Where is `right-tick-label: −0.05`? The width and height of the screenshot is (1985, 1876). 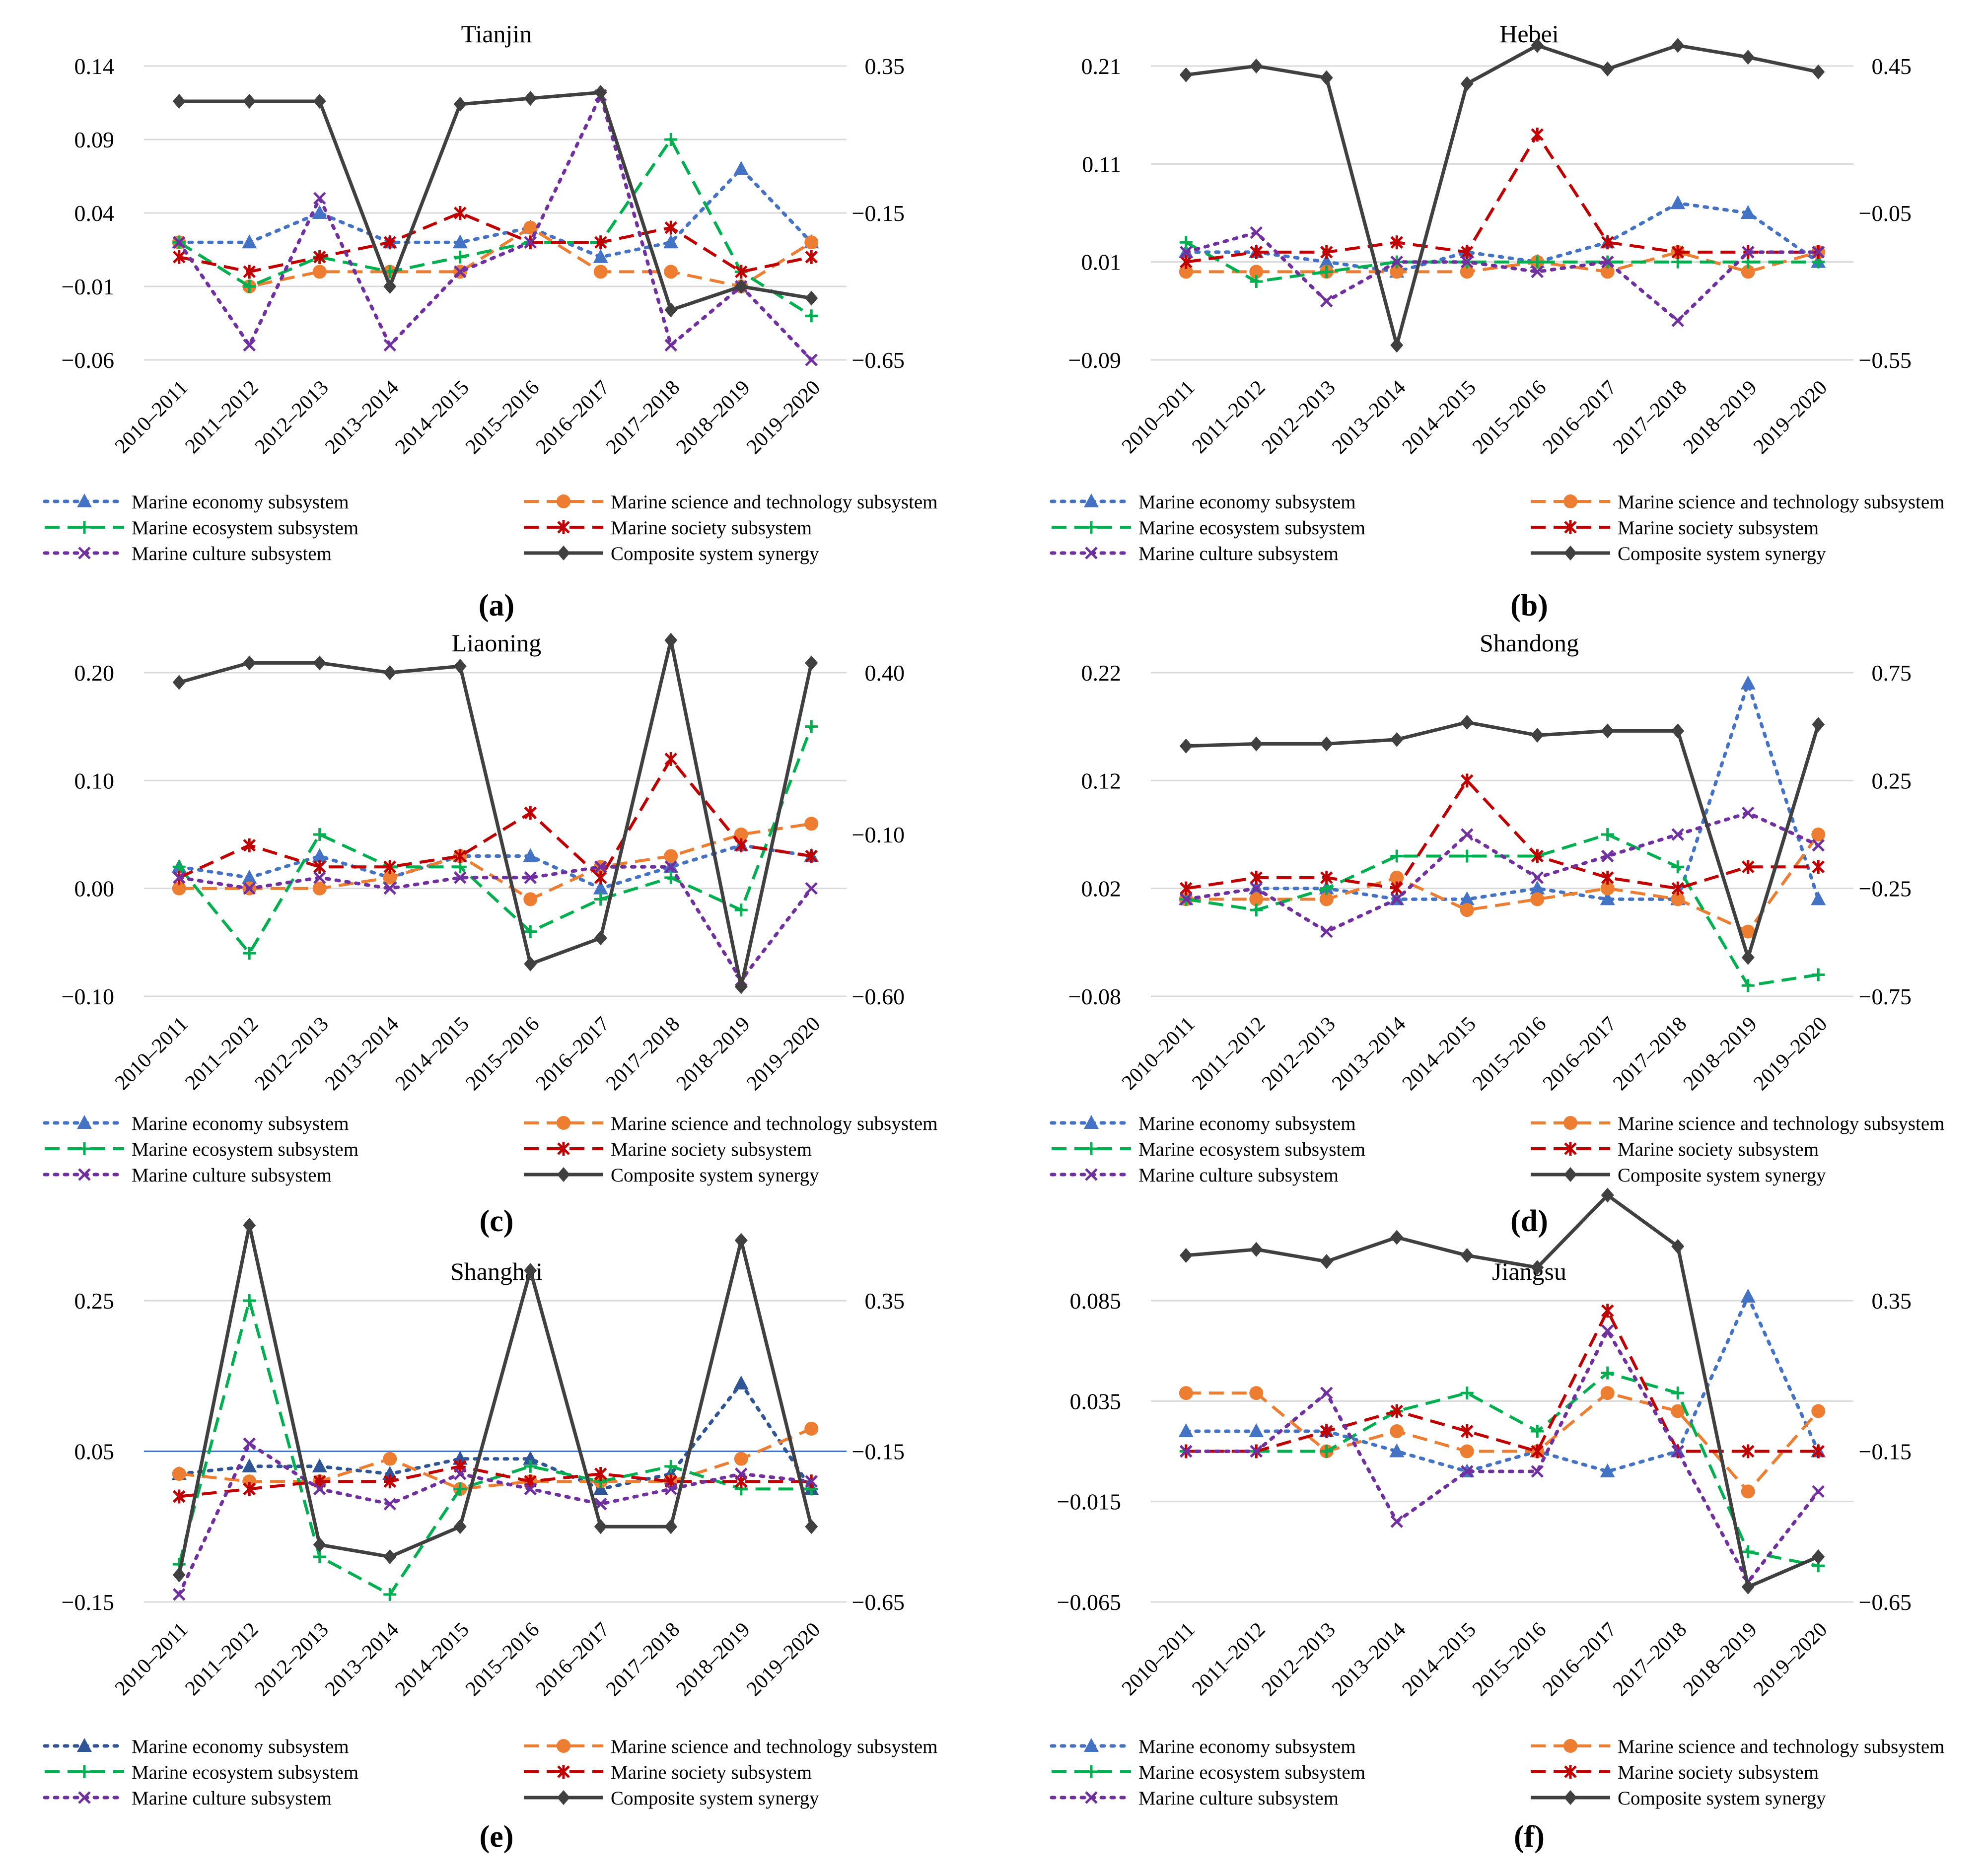
right-tick-label: −0.05 is located at coordinates (1885, 213).